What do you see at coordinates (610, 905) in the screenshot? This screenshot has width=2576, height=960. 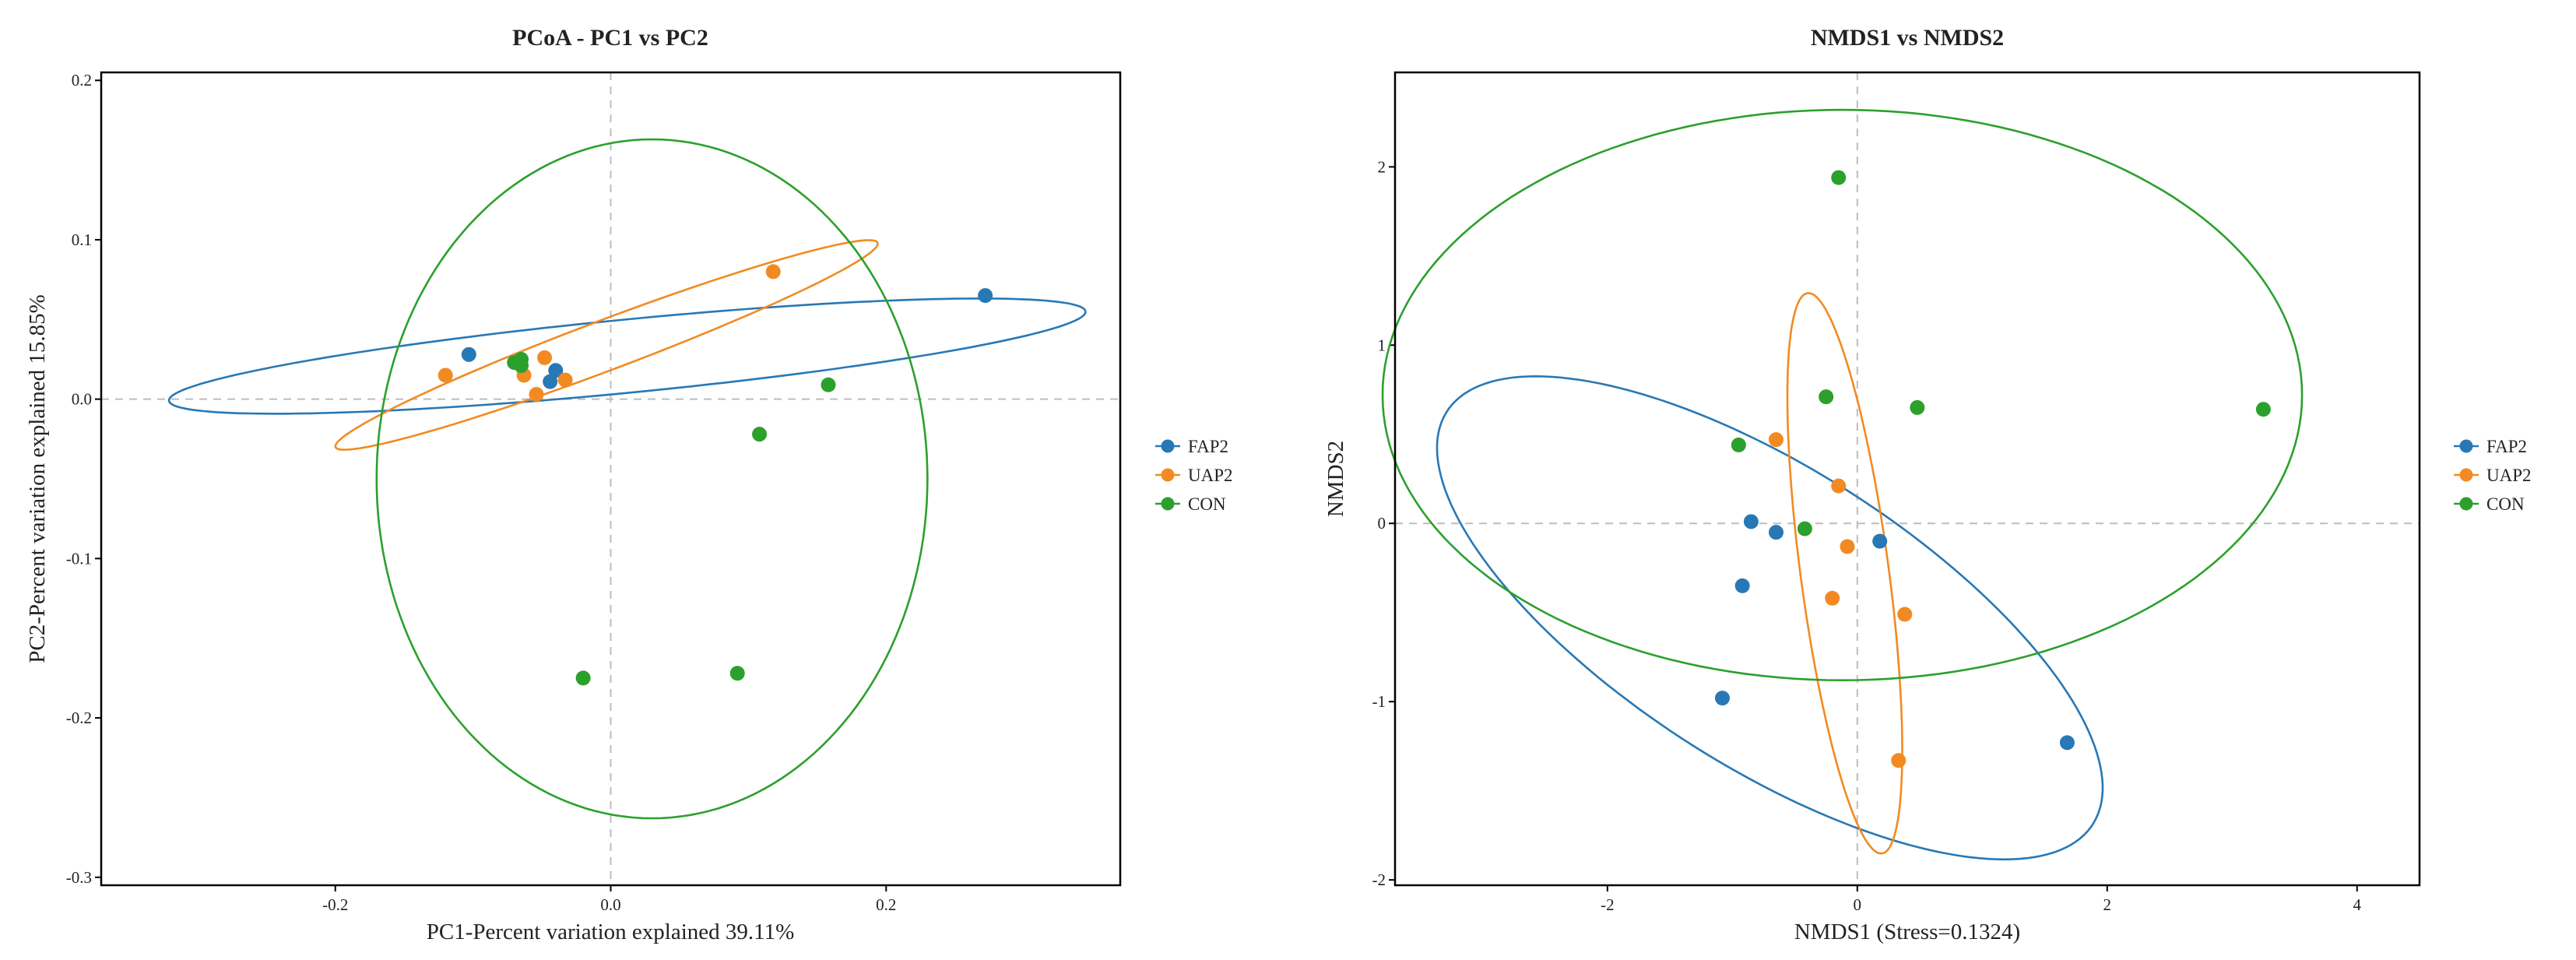 I see `x-tick-label: 0.0` at bounding box center [610, 905].